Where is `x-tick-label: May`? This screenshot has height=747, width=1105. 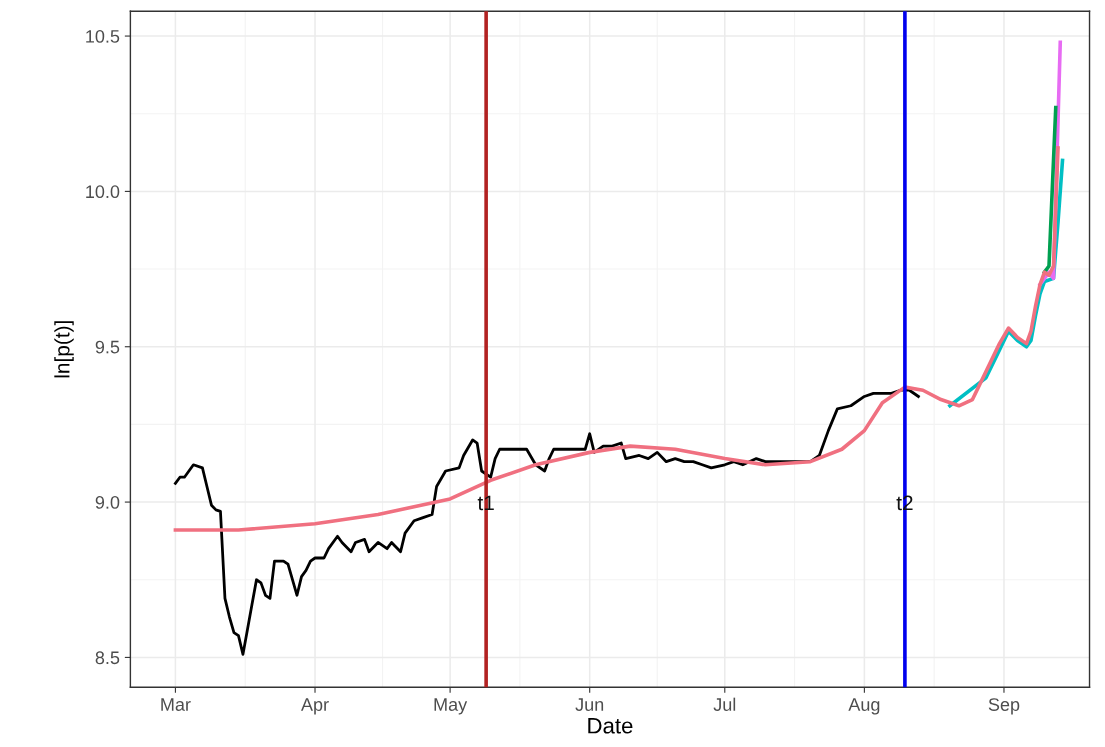 x-tick-label: May is located at coordinates (451, 706).